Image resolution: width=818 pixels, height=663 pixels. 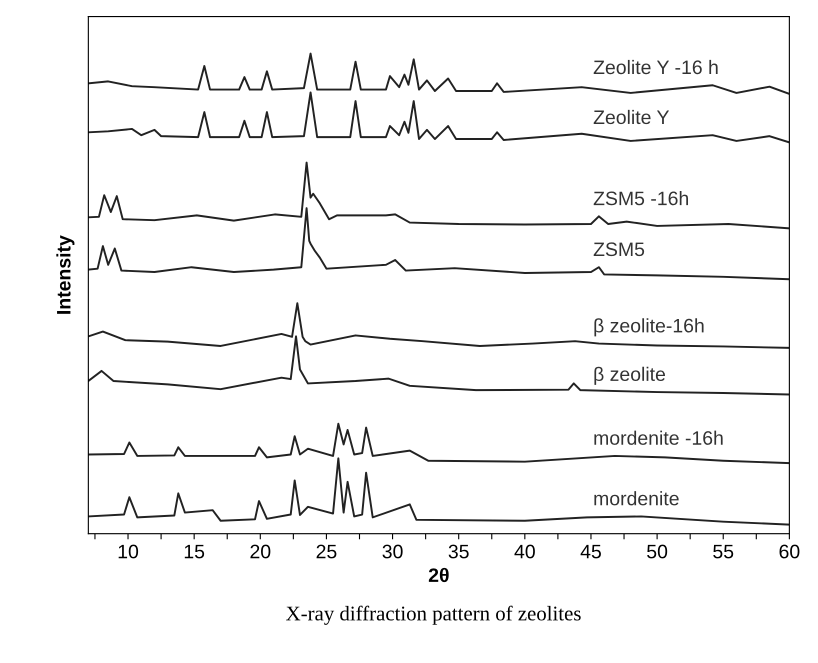 What do you see at coordinates (260, 551) in the screenshot?
I see `x-tick-label: 20` at bounding box center [260, 551].